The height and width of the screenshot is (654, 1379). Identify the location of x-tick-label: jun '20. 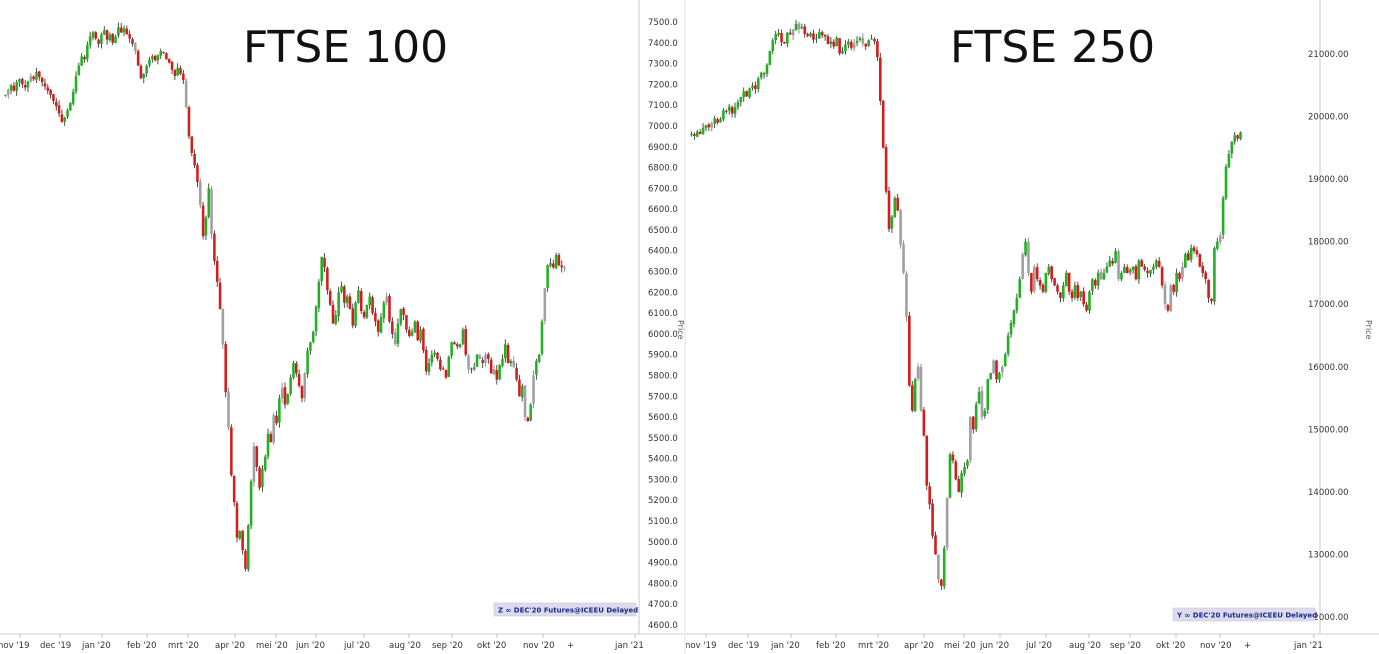
(310, 646).